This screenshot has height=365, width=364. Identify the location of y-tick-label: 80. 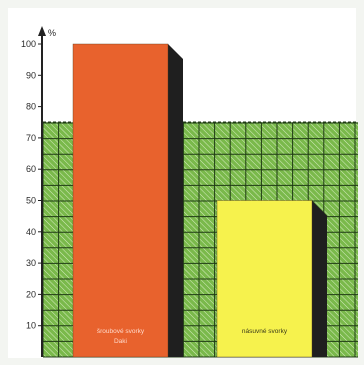
(31, 107).